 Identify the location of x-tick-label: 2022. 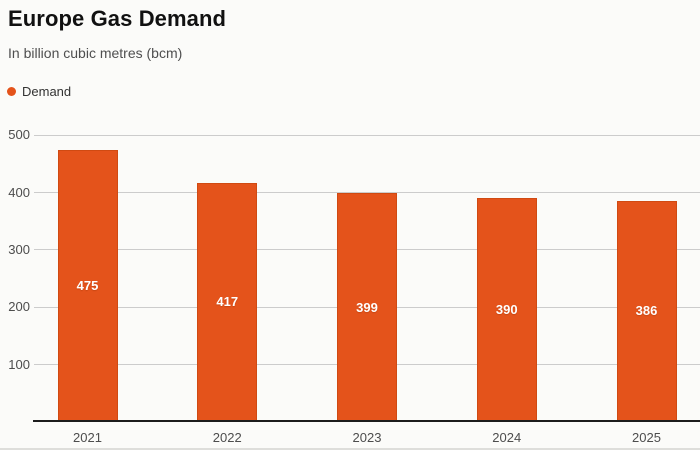
(227, 437).